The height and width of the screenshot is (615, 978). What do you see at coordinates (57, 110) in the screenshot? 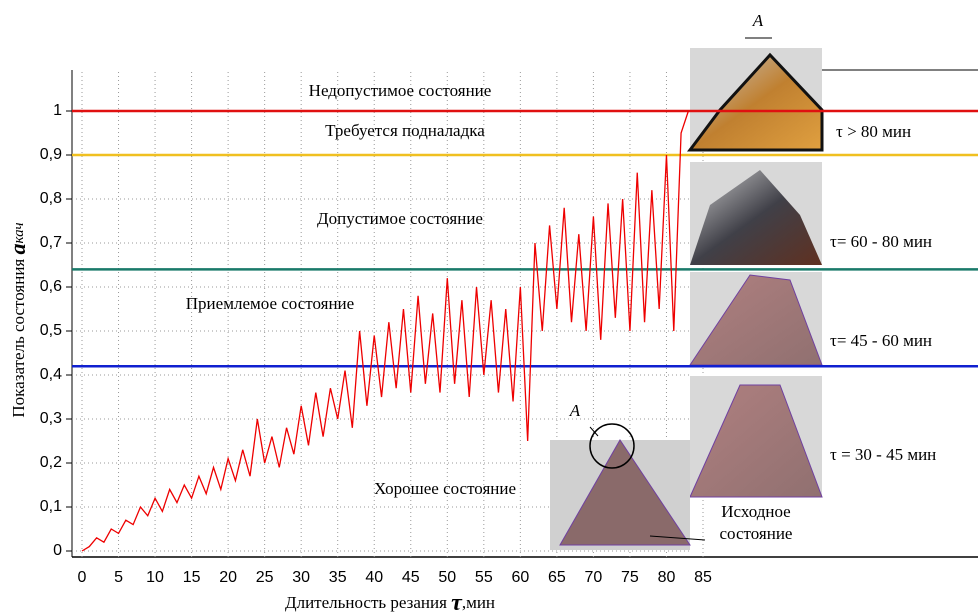
I see `y-tick-label: 1` at bounding box center [57, 110].